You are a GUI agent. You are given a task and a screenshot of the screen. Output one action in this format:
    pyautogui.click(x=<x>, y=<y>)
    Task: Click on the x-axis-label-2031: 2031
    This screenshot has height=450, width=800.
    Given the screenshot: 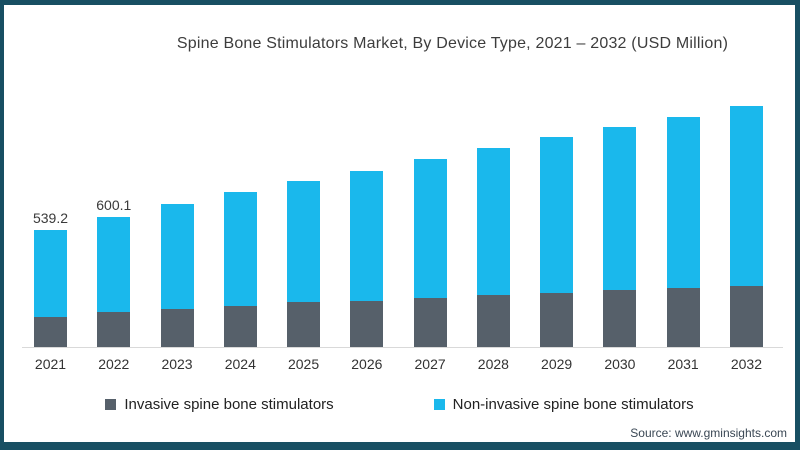 What is the action you would take?
    pyautogui.click(x=683, y=364)
    